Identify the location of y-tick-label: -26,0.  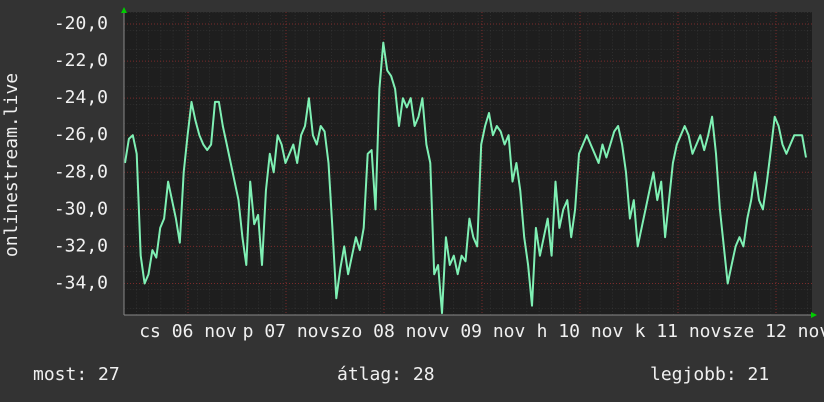
(81, 134).